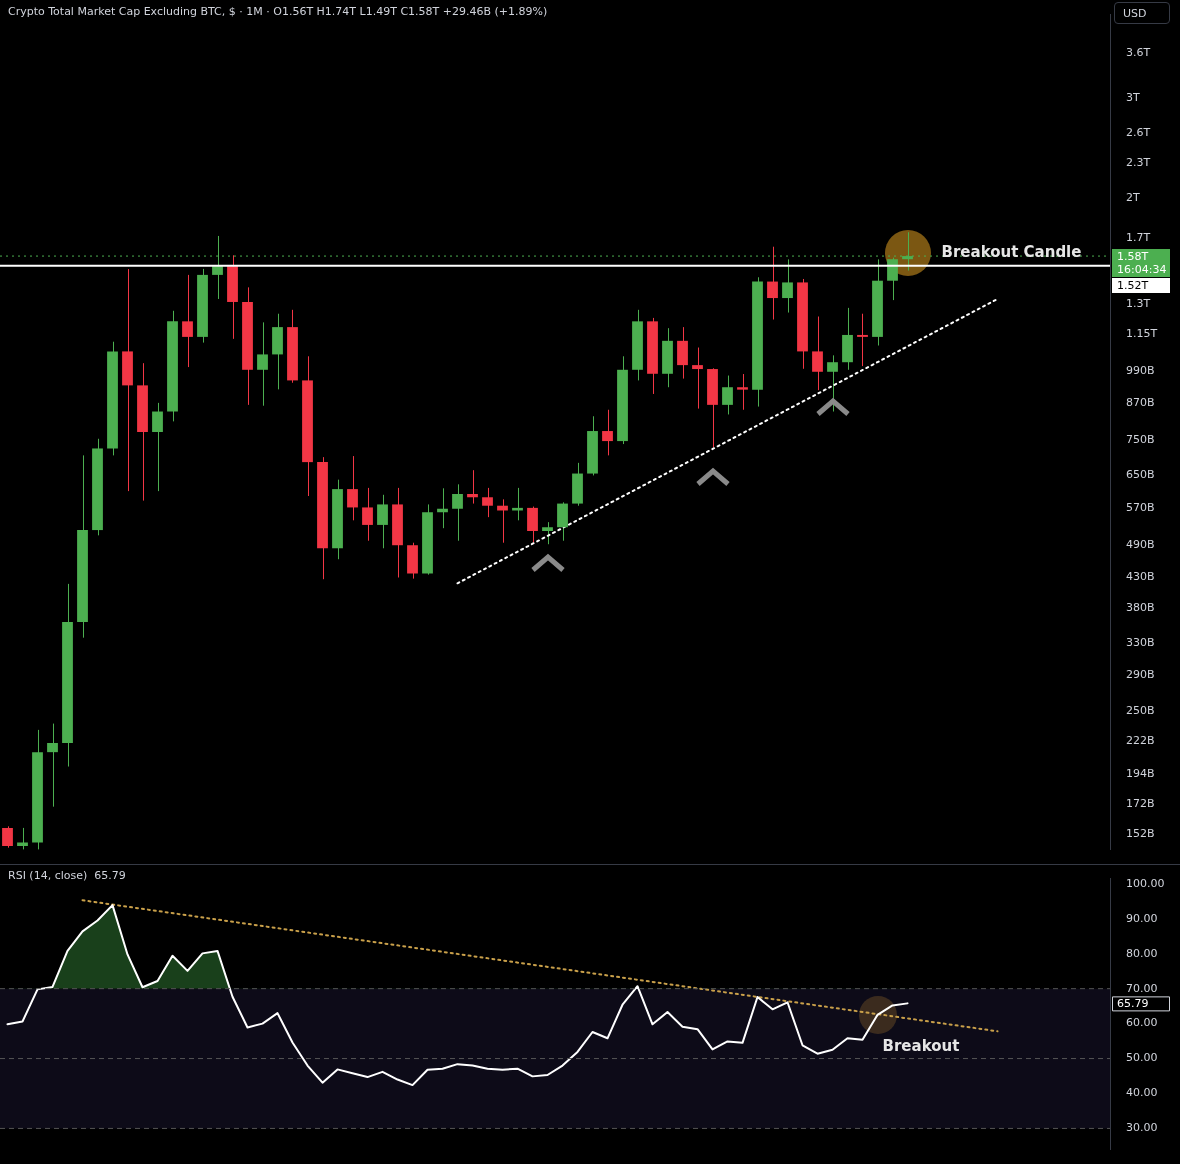  I want to click on y-tick-label: 1.3T, so click(1138, 304).